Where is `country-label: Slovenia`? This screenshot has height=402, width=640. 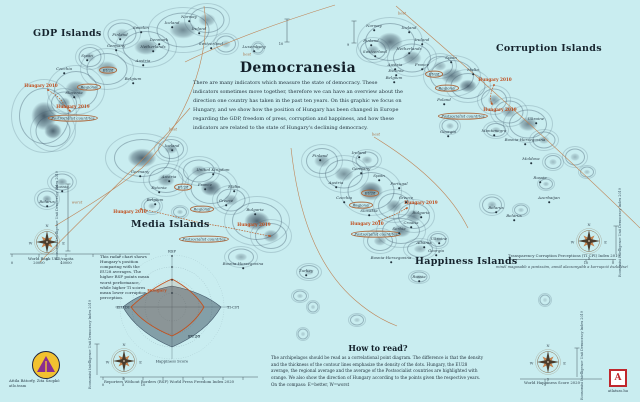
country-label: Slovenia is located at coordinates (74, 92).